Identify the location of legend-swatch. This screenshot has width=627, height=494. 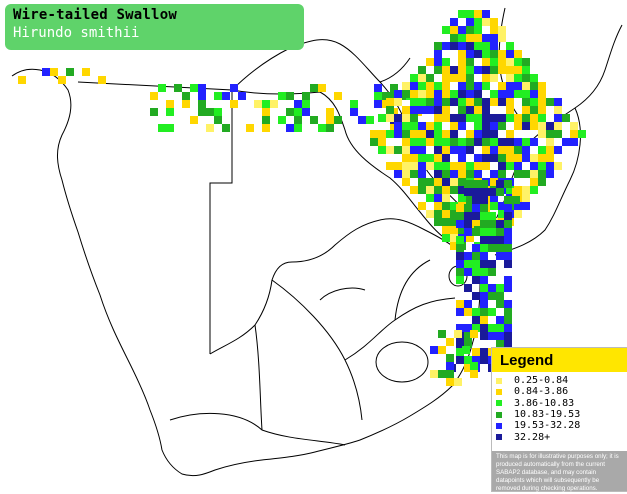
(499, 403).